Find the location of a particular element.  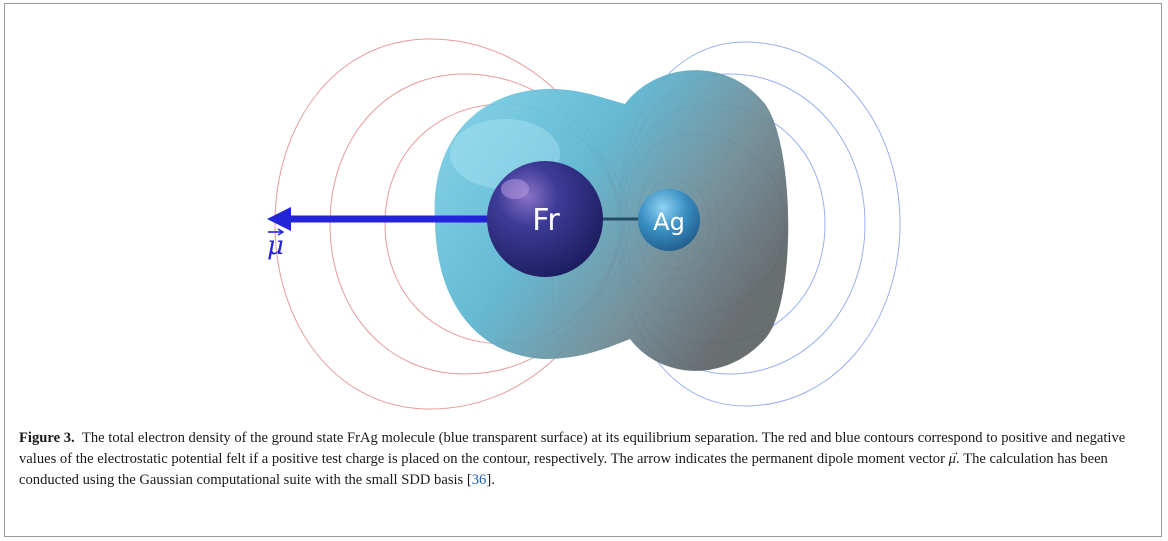

figure-label: Figure 3. is located at coordinates (47, 438).